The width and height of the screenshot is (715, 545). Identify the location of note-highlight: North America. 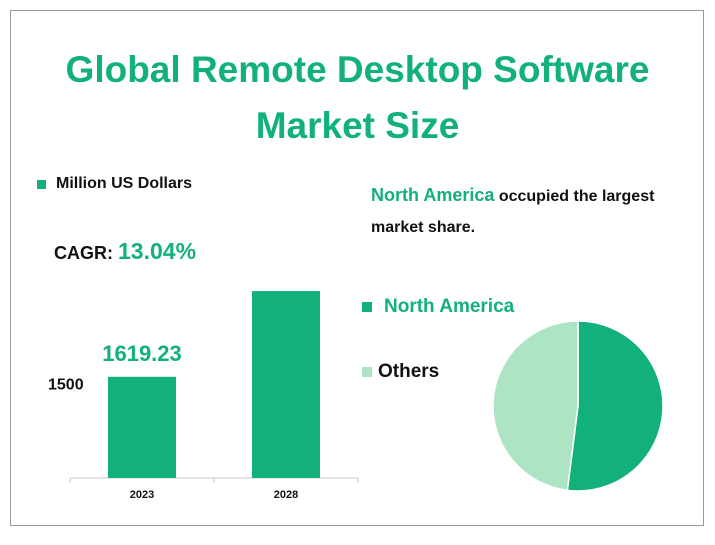
(433, 195).